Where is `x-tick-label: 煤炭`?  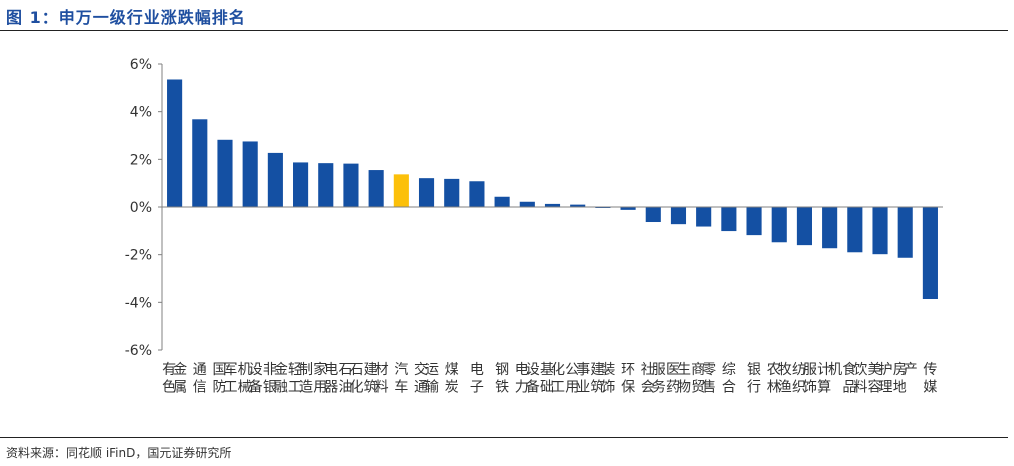 x-tick-label: 煤炭 is located at coordinates (452, 379).